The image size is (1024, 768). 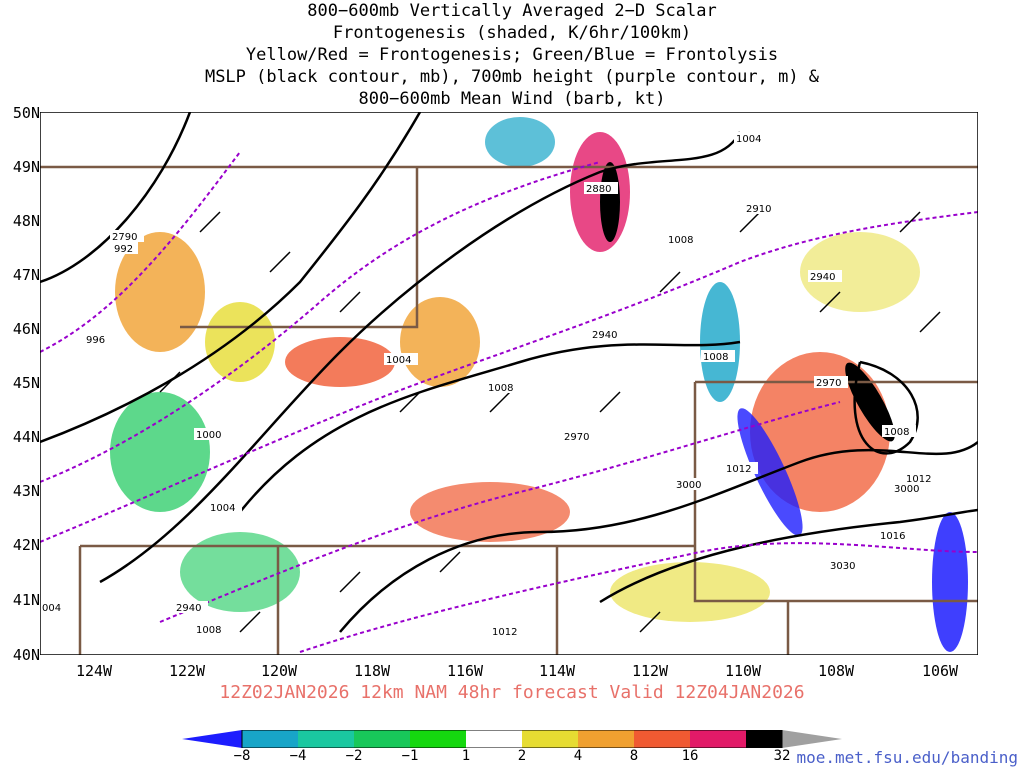 I want to click on height-label: 2910, so click(x=758, y=209).